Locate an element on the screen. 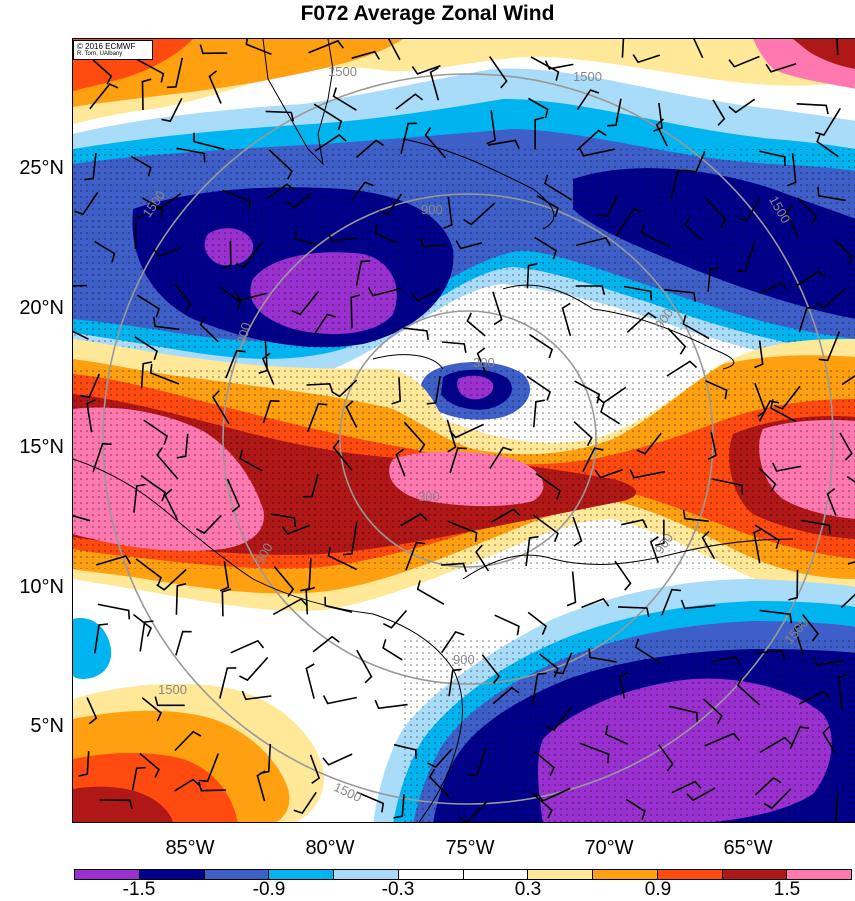 The width and height of the screenshot is (855, 901). shade-darkred-sw is located at coordinates (123, 804).